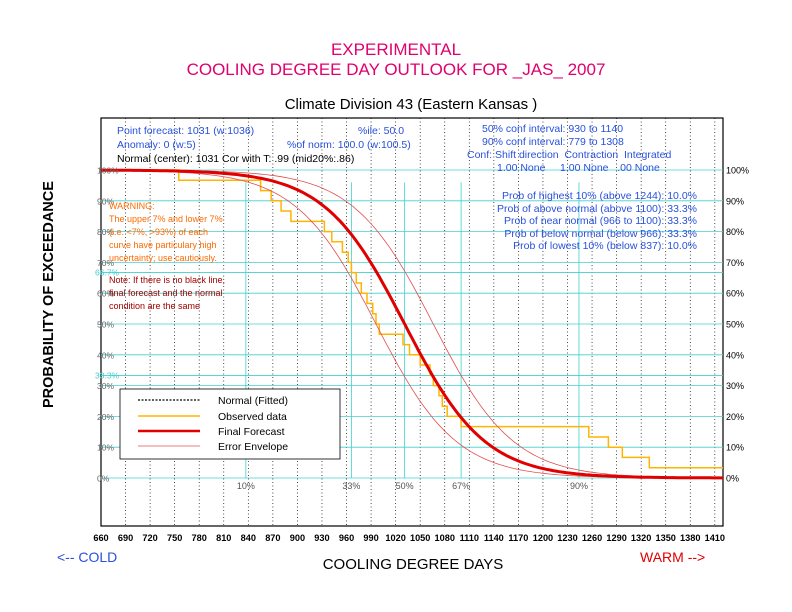 The image size is (792, 612). What do you see at coordinates (223, 538) in the screenshot?
I see `x-tick-label: 810` at bounding box center [223, 538].